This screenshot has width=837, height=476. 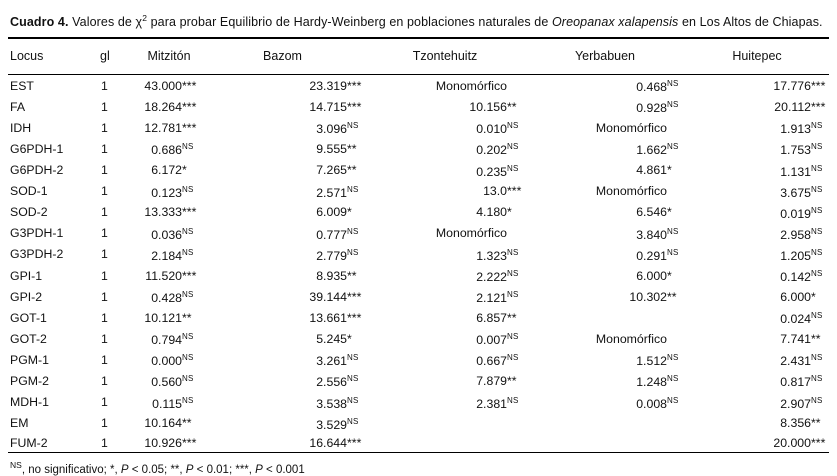 What do you see at coordinates (795, 403) in the screenshot?
I see `chi-square-value: 2.907` at bounding box center [795, 403].